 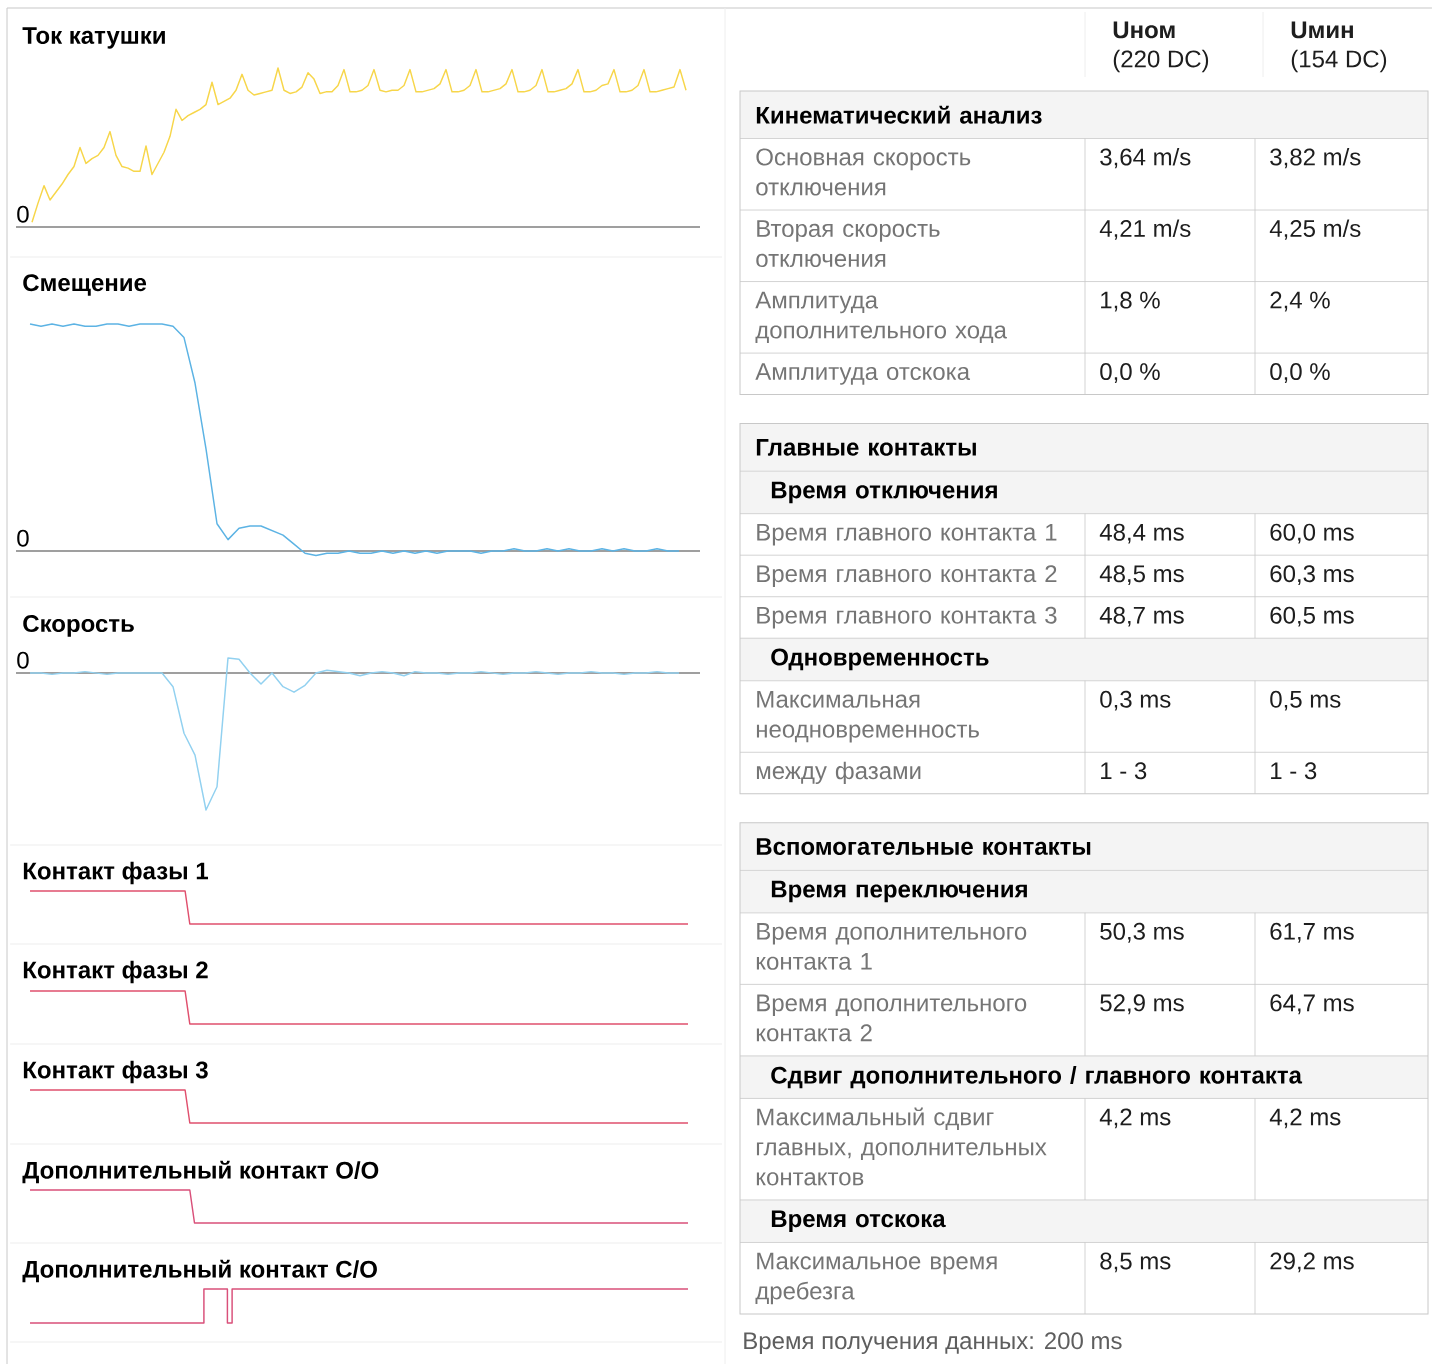 I want to click on text: 52,9 ms, so click(x=1142, y=1004).